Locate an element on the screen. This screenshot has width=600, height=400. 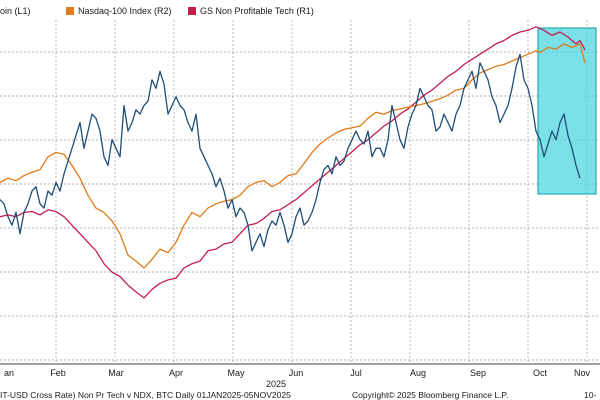
x-tick-label-0: an is located at coordinates (9, 373).